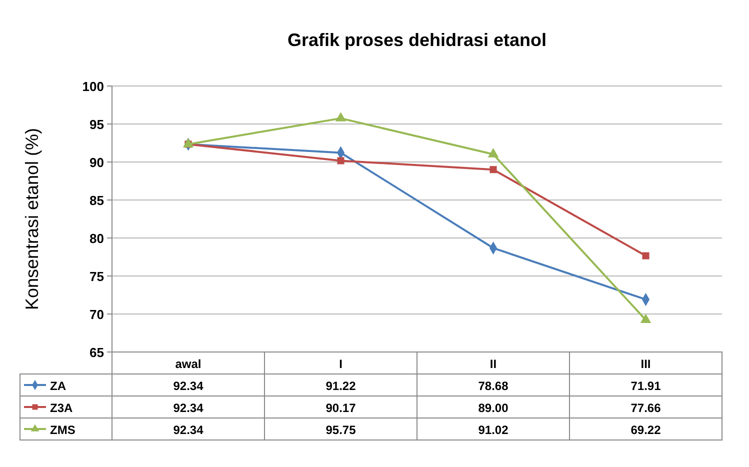 This screenshot has height=467, width=749. I want to click on y-tick-label: 80, so click(97, 238).